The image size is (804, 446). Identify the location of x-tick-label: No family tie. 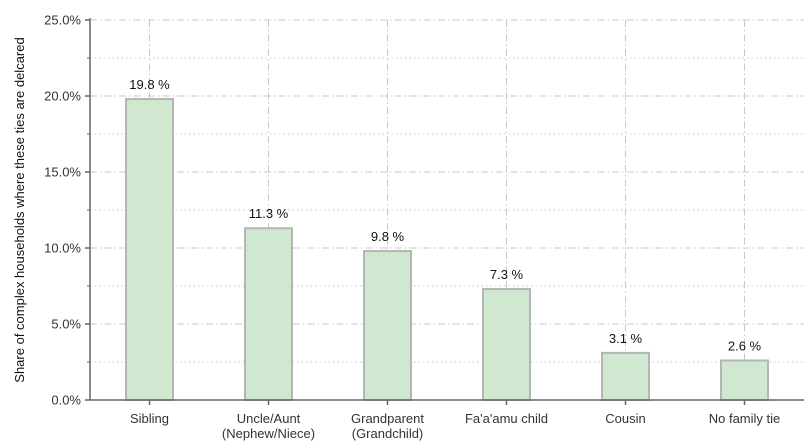
(745, 418).